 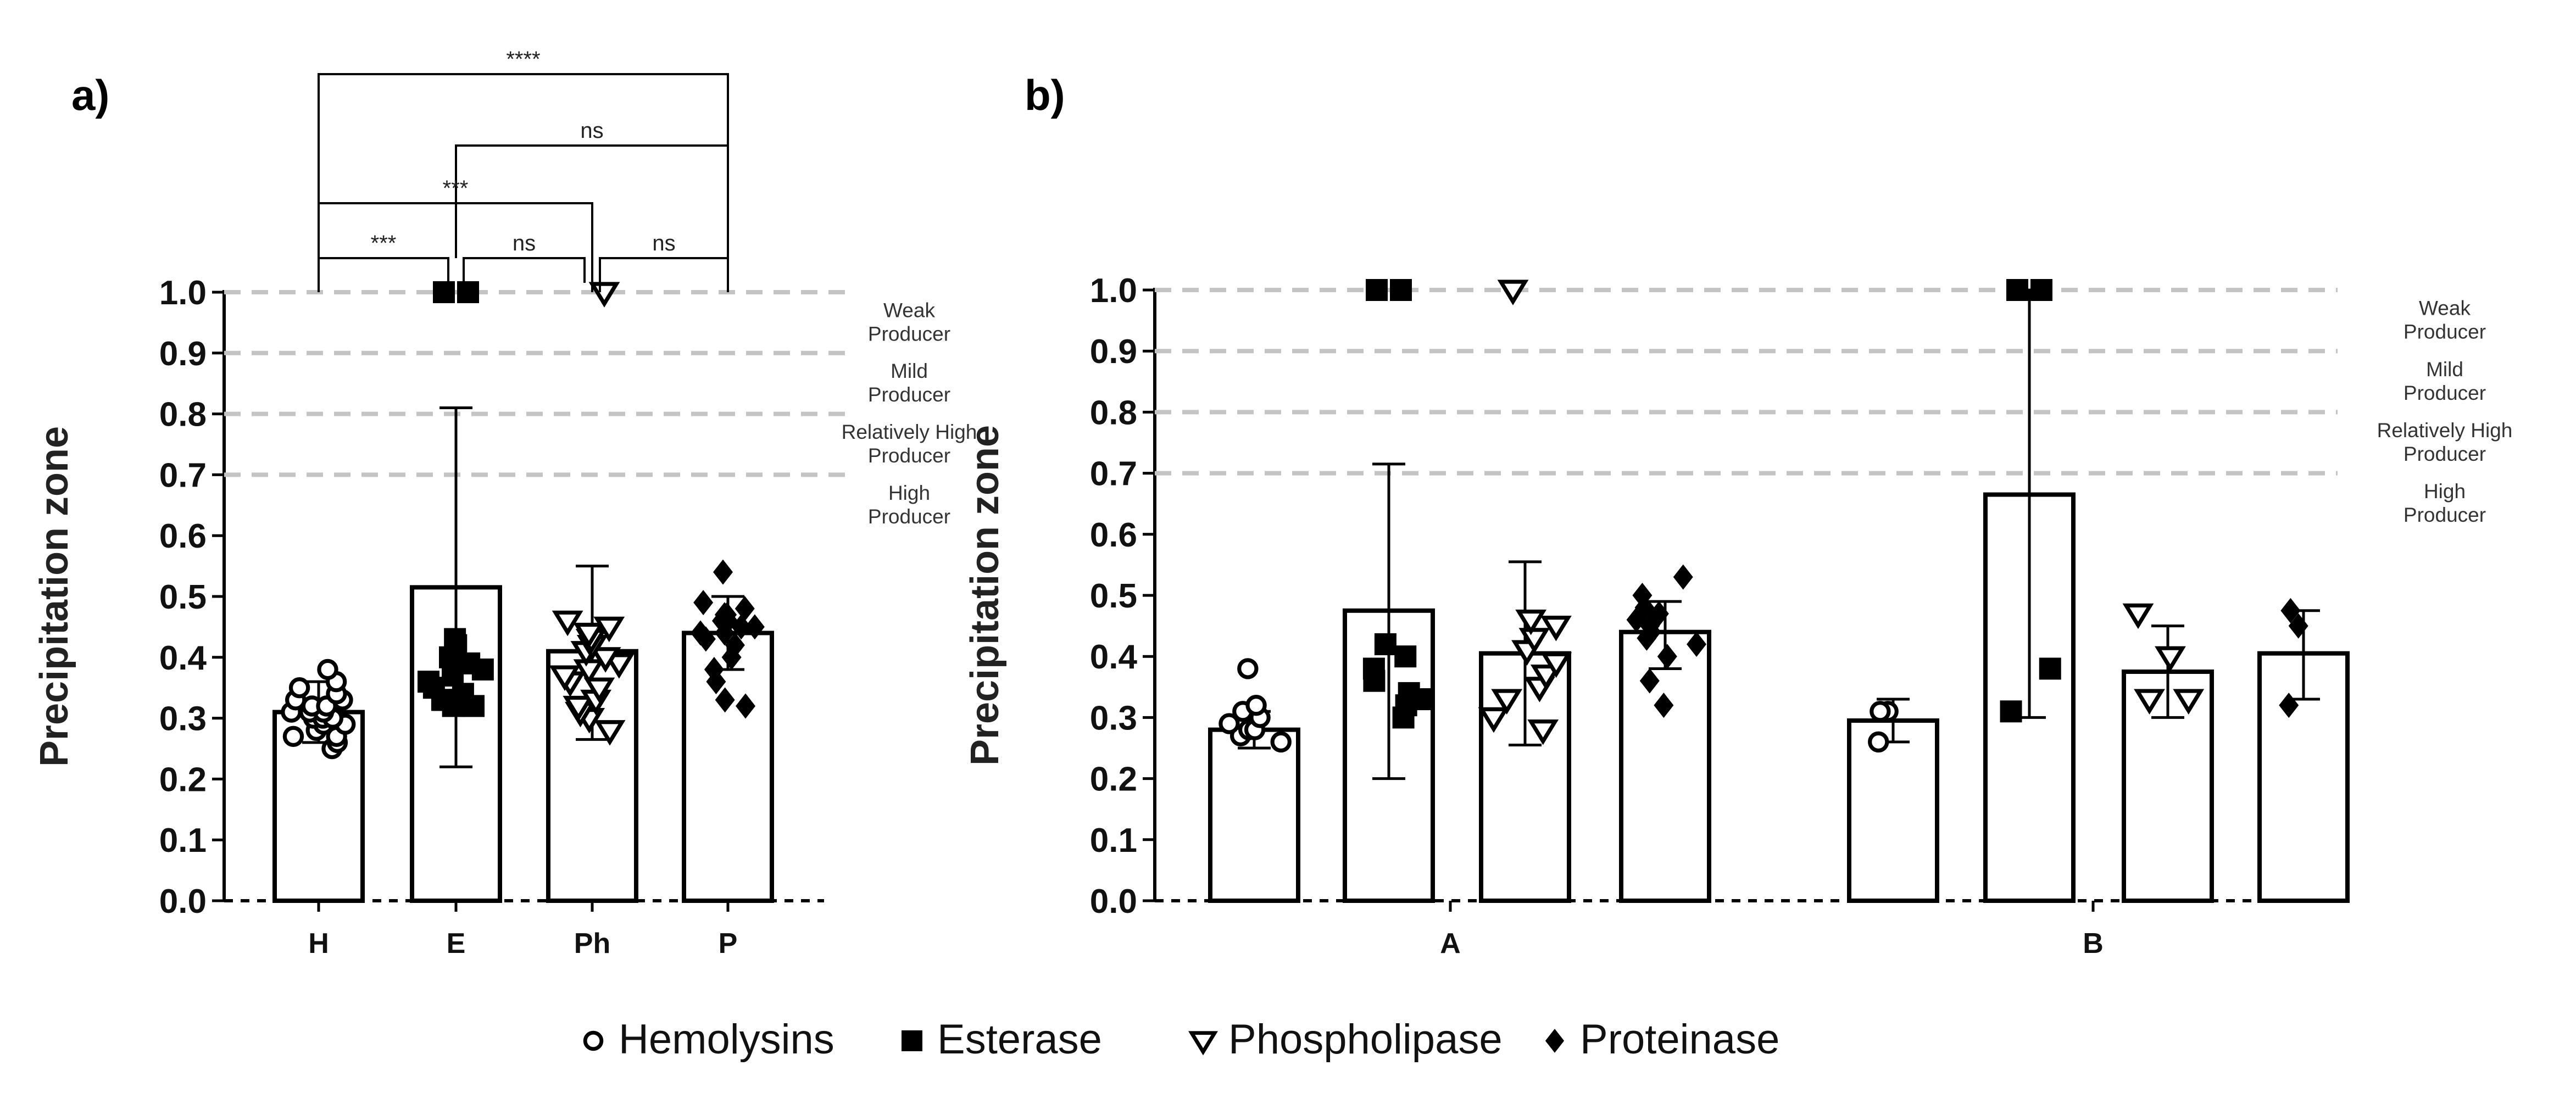 I want to click on legend-label: Phospholipase, so click(x=1365, y=1039).